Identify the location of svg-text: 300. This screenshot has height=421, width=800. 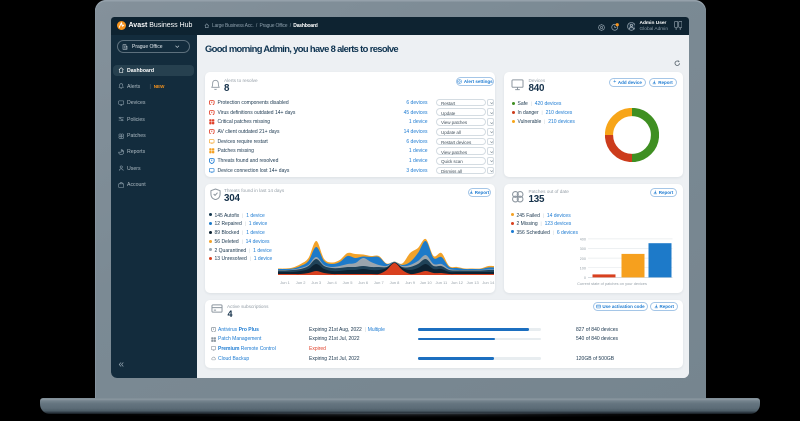
(583, 249).